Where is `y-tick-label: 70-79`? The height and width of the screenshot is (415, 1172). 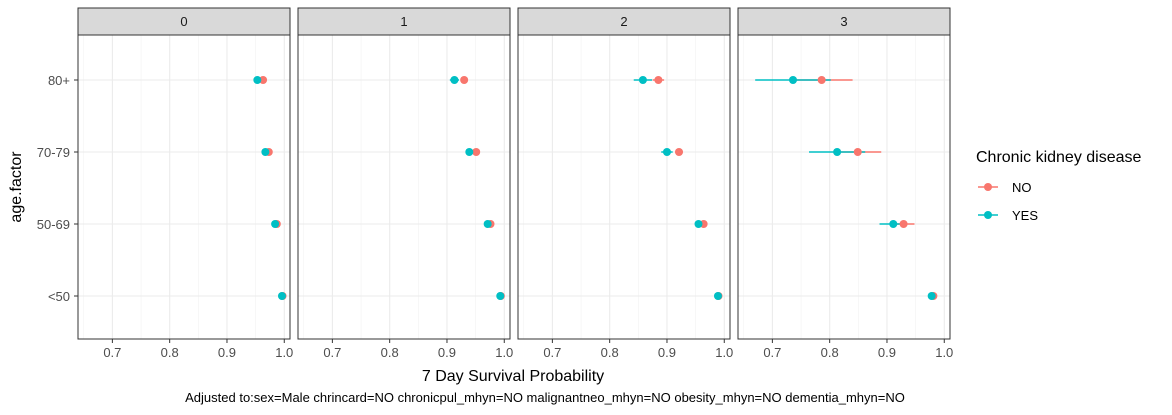 y-tick-label: 70-79 is located at coordinates (53, 152).